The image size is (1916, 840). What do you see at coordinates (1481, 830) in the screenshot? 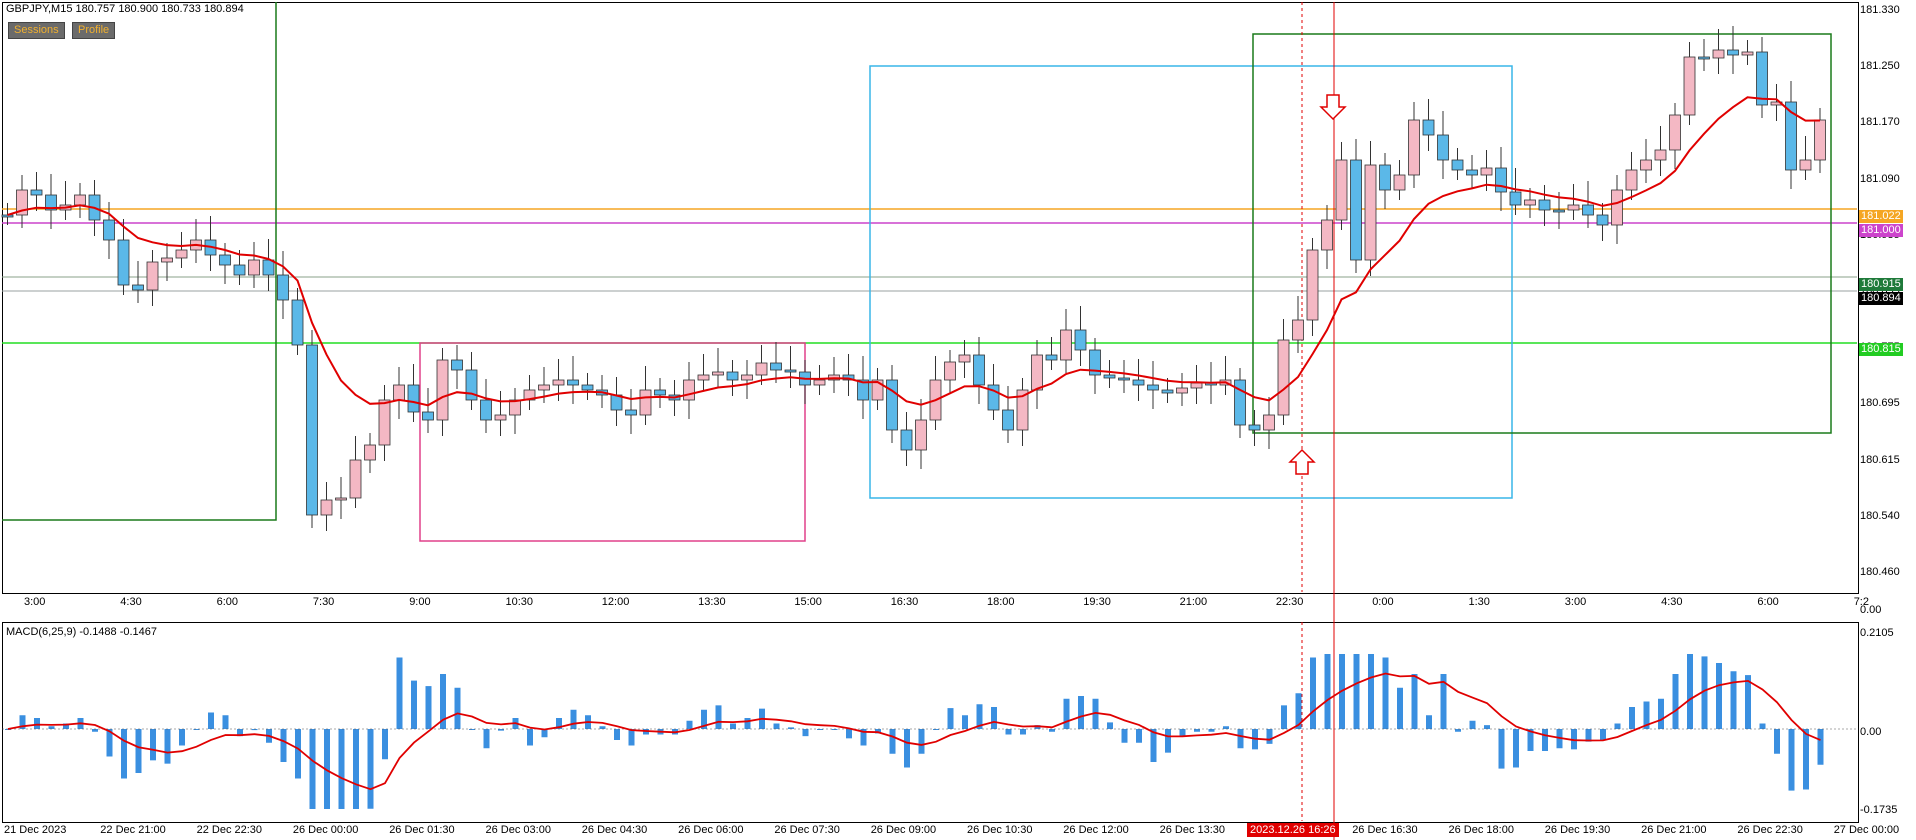
I see `date-label: 26 Dec 18:00` at bounding box center [1481, 830].